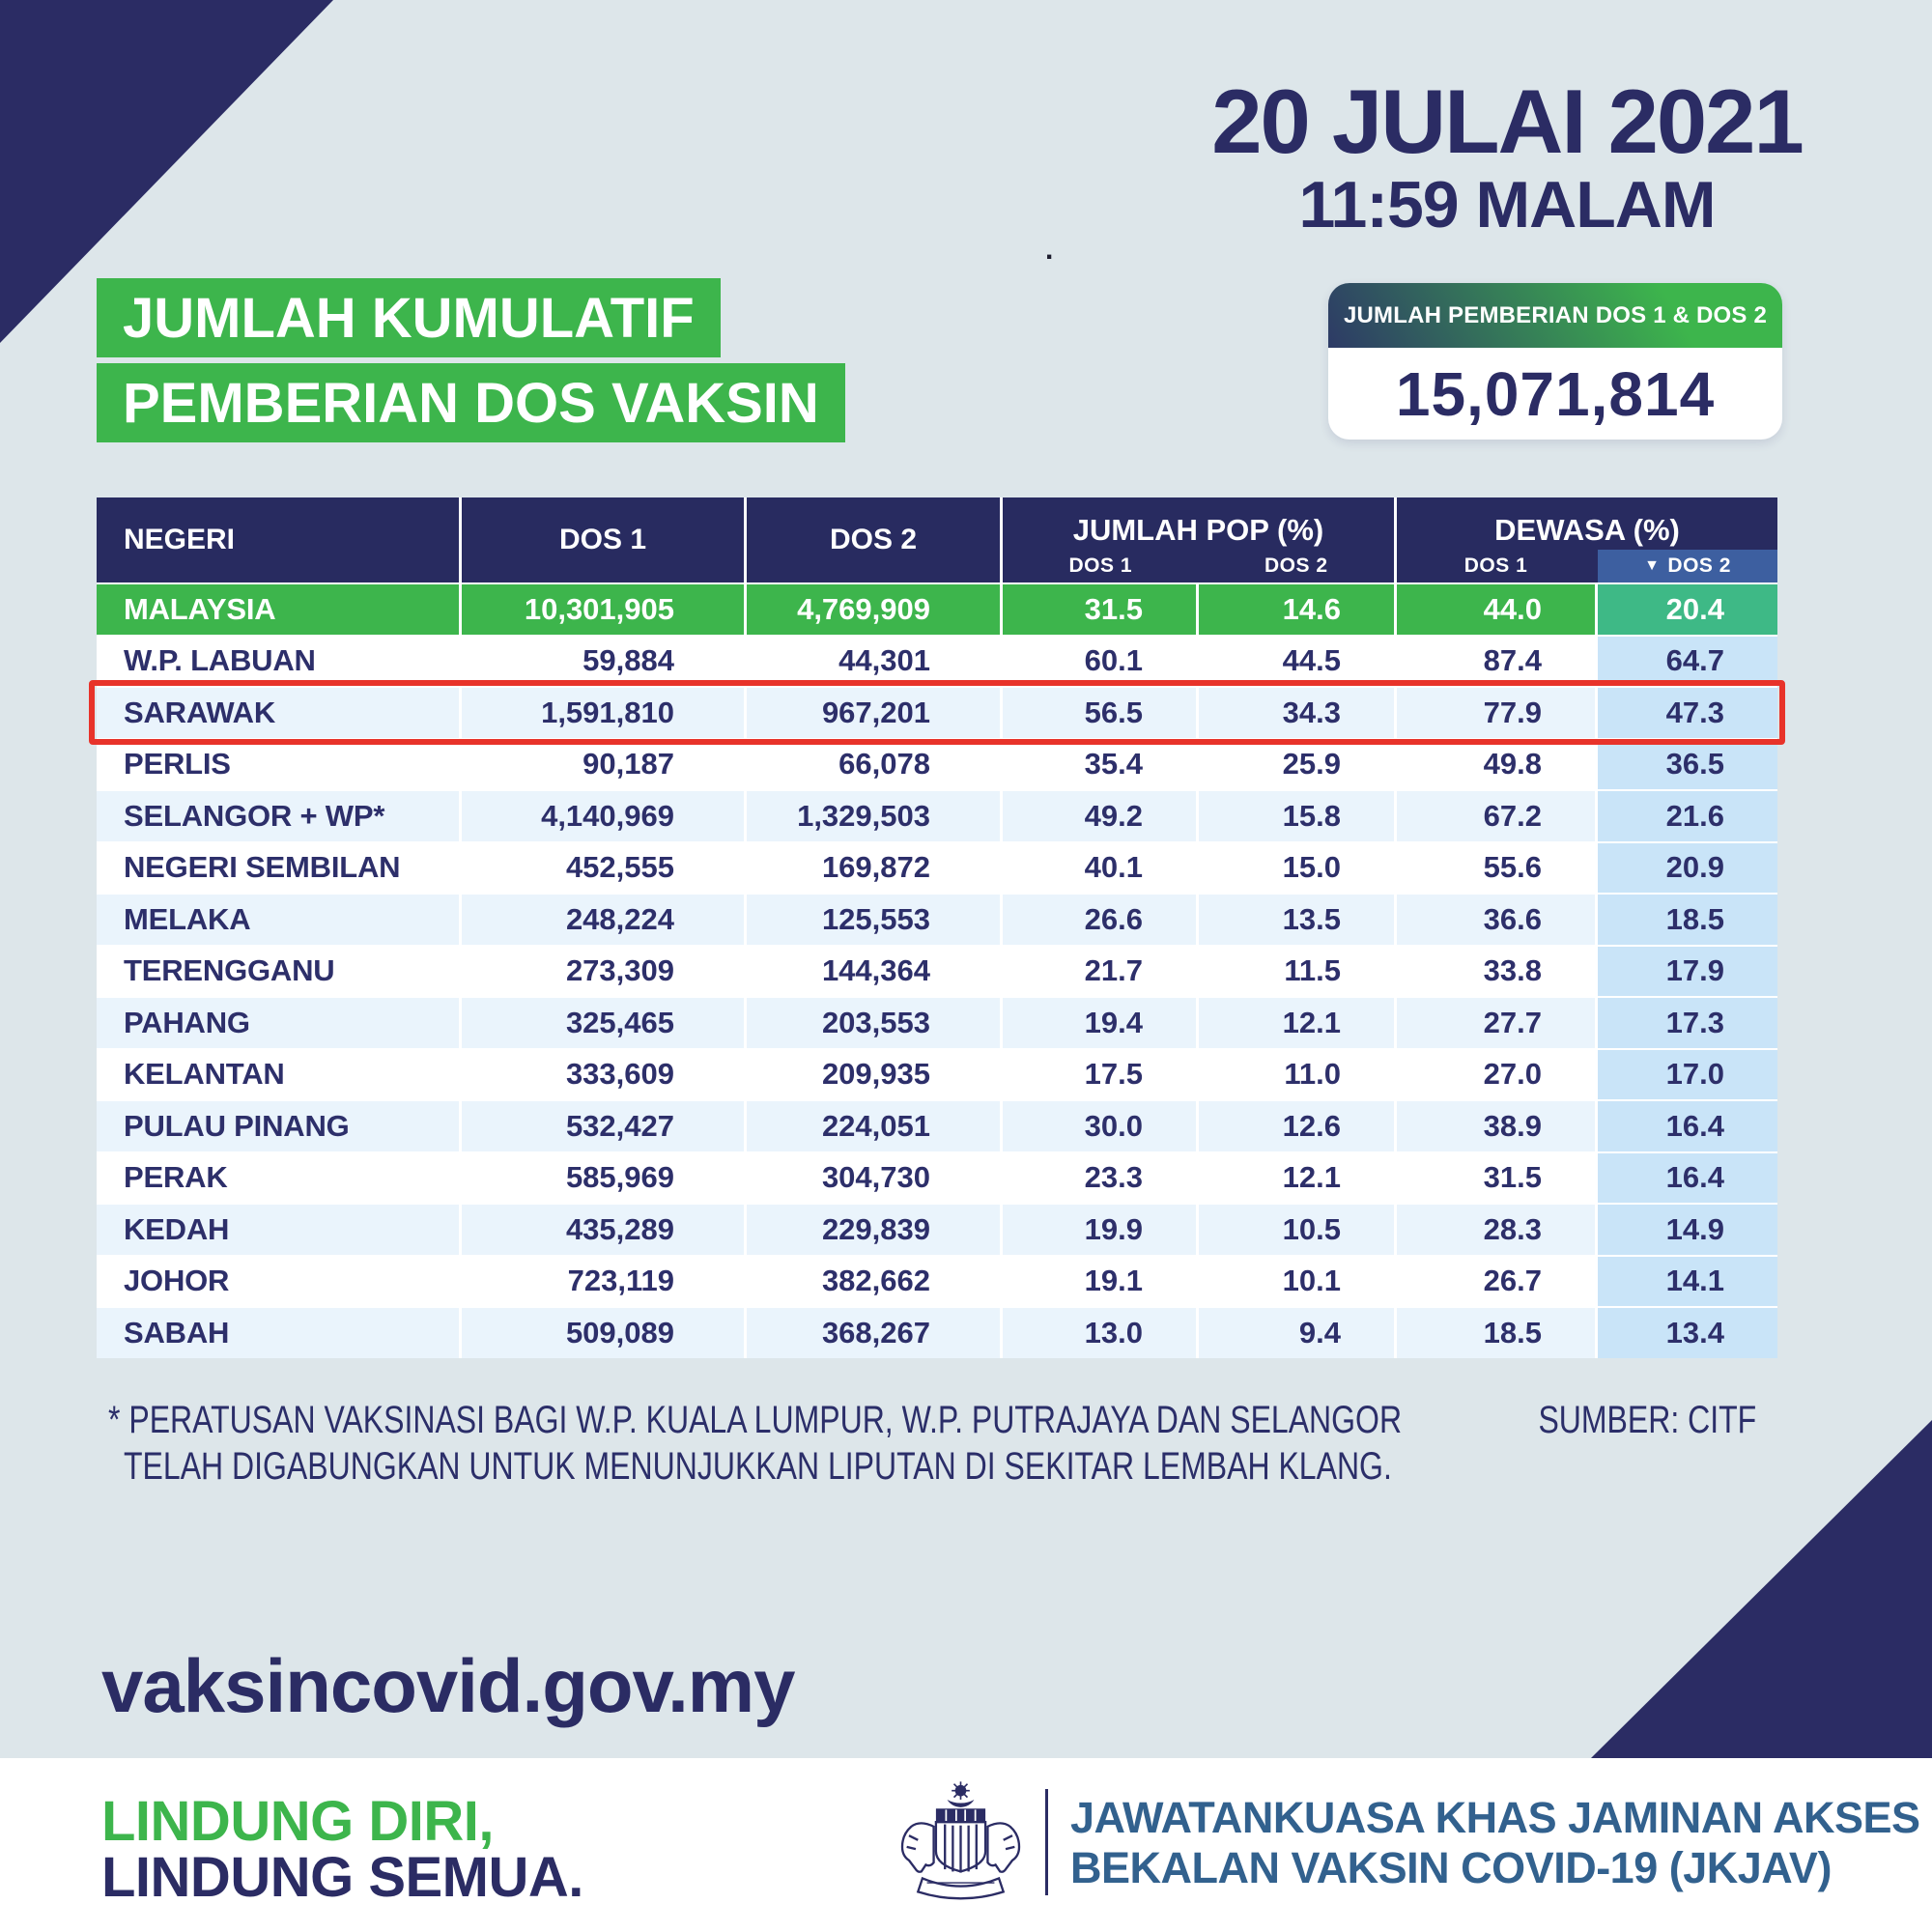 This screenshot has width=1932, height=1932. I want to click on cell-dewasa-dos1: 33.8, so click(1496, 971).